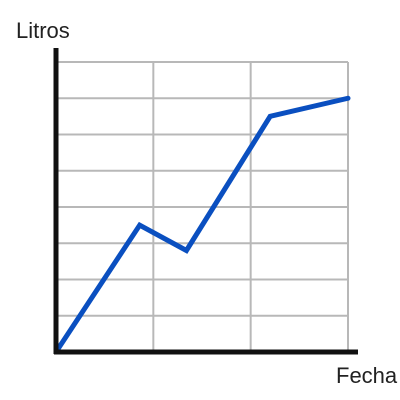 This screenshot has width=400, height=400. I want to click on x-axis-label: Fecha, so click(367, 375).